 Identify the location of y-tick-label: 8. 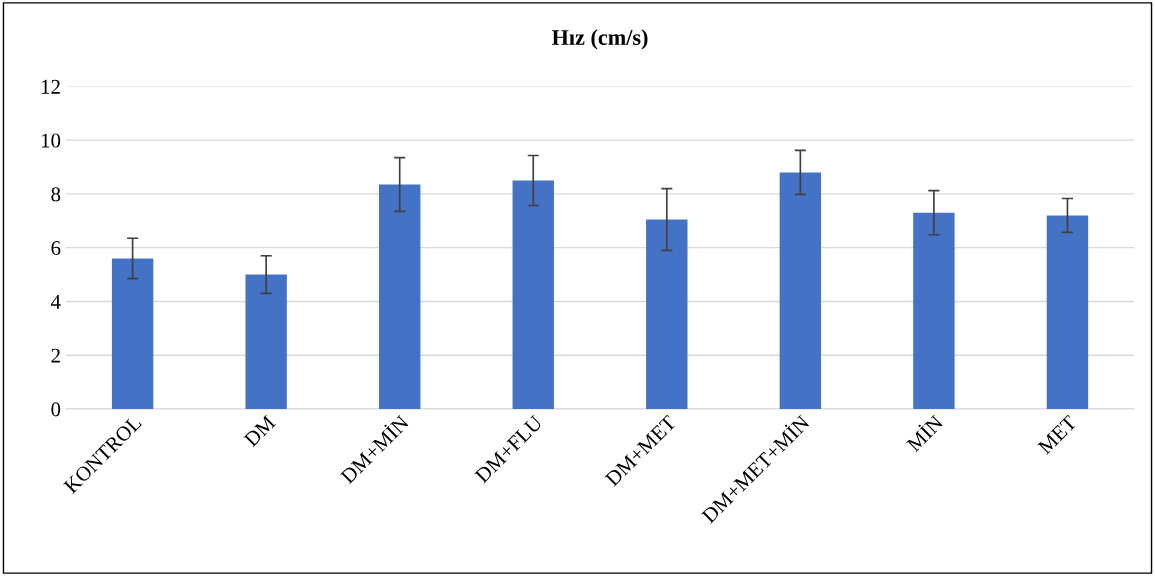
(56, 194).